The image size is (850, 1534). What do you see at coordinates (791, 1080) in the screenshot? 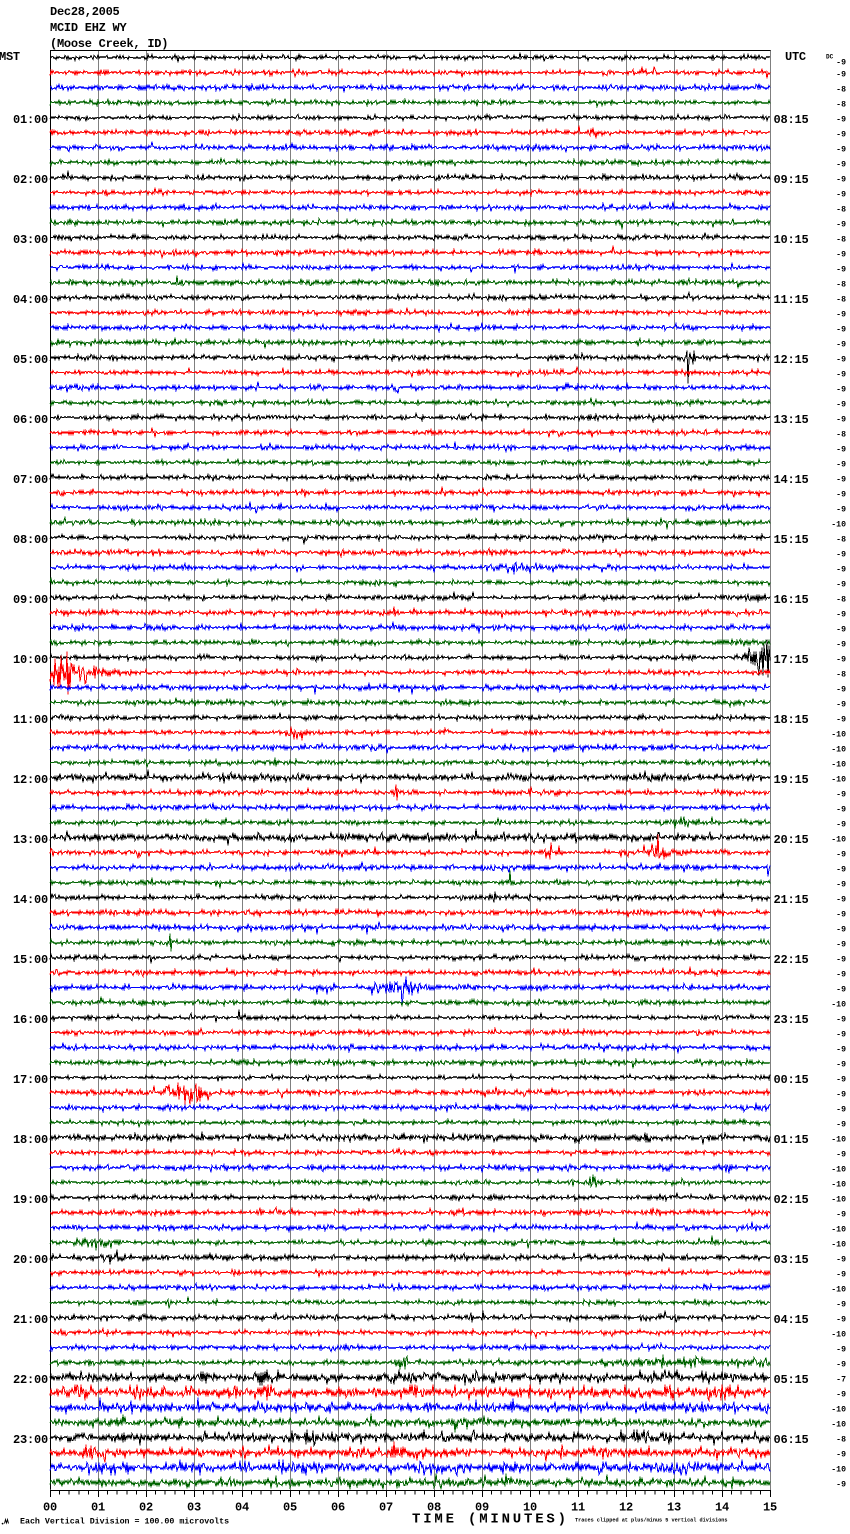
I see `svg-text: 00:15` at bounding box center [791, 1080].